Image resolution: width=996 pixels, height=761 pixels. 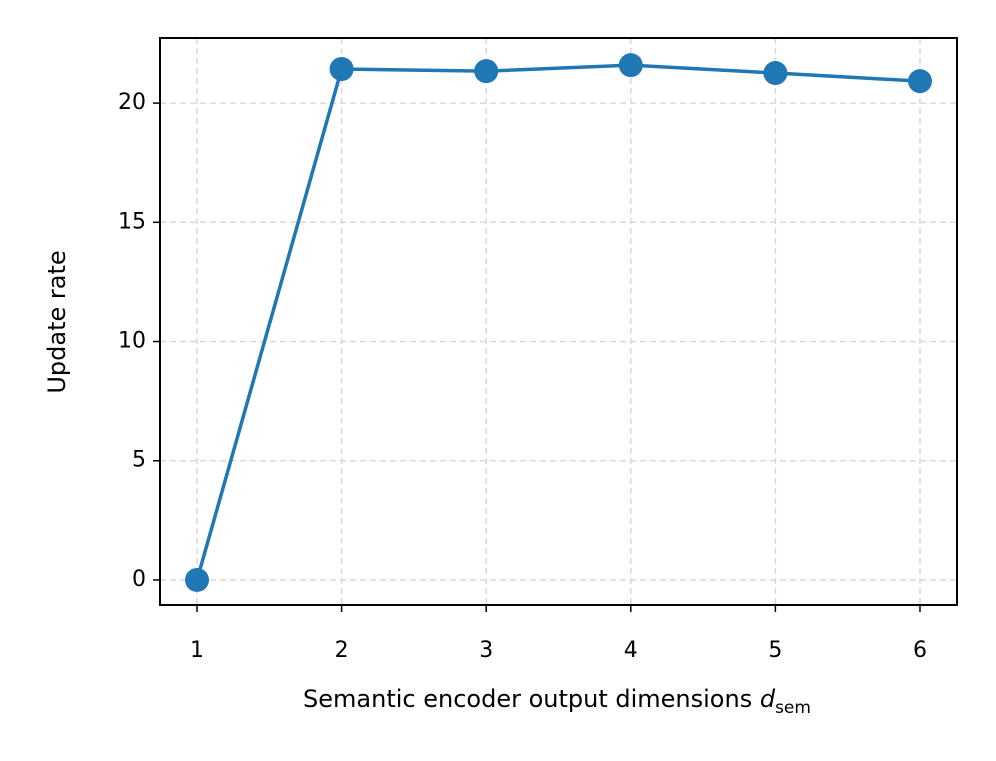 I want to click on x-tick-label: 5, so click(x=775, y=650).